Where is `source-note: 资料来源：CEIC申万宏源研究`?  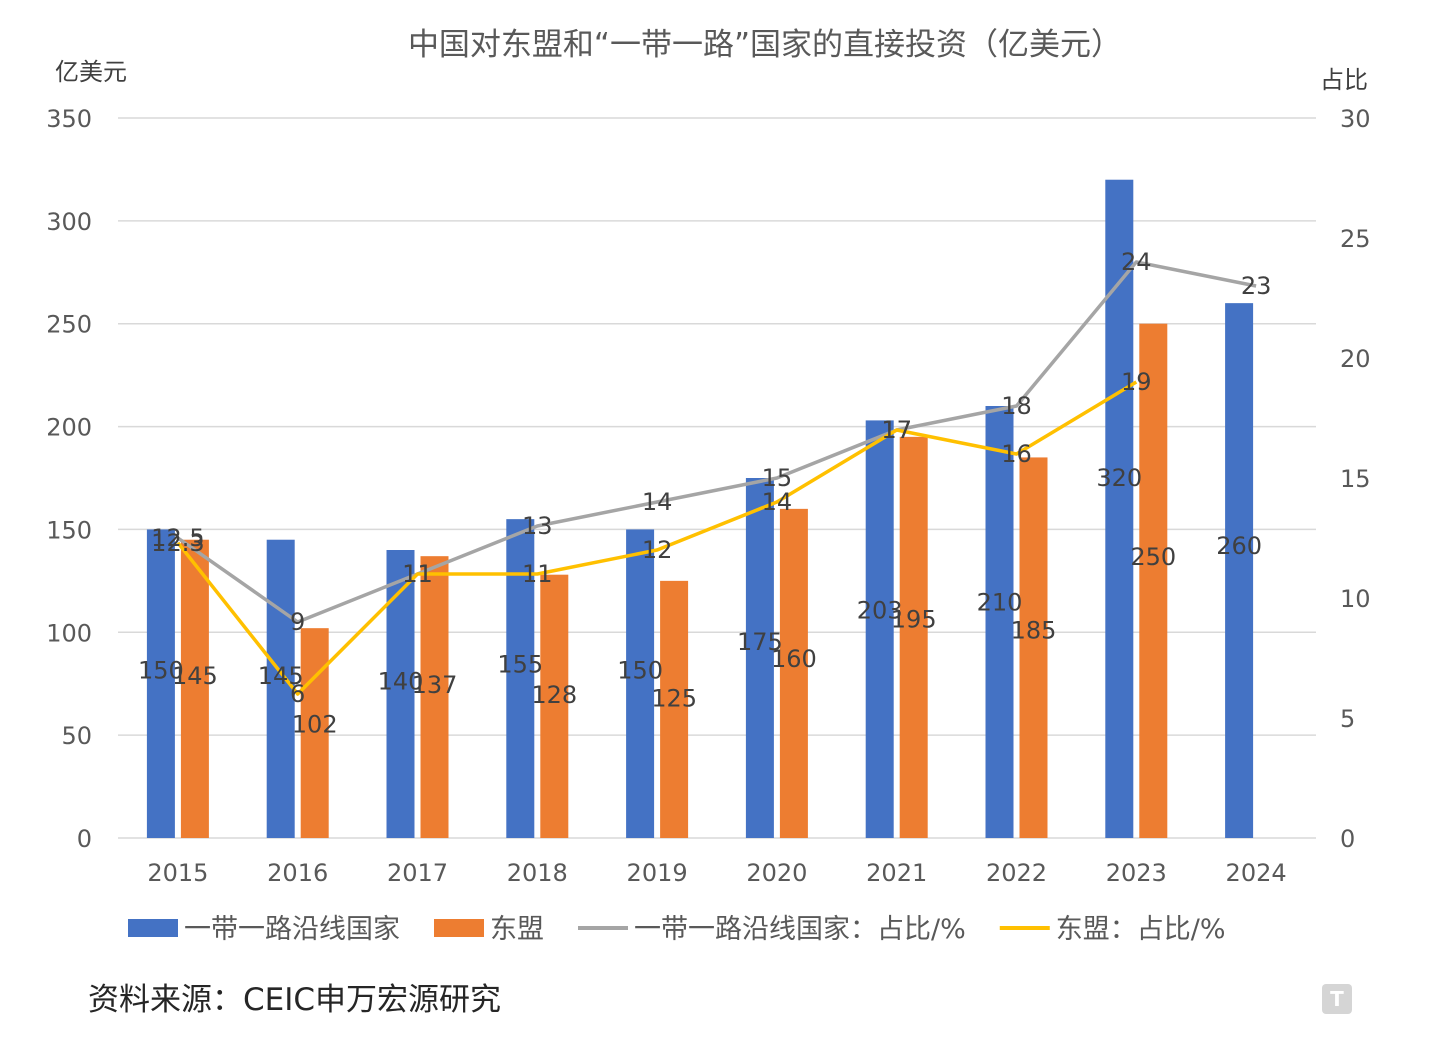
source-note: 资料来源：CEIC申万宏源研究 is located at coordinates (294, 1000).